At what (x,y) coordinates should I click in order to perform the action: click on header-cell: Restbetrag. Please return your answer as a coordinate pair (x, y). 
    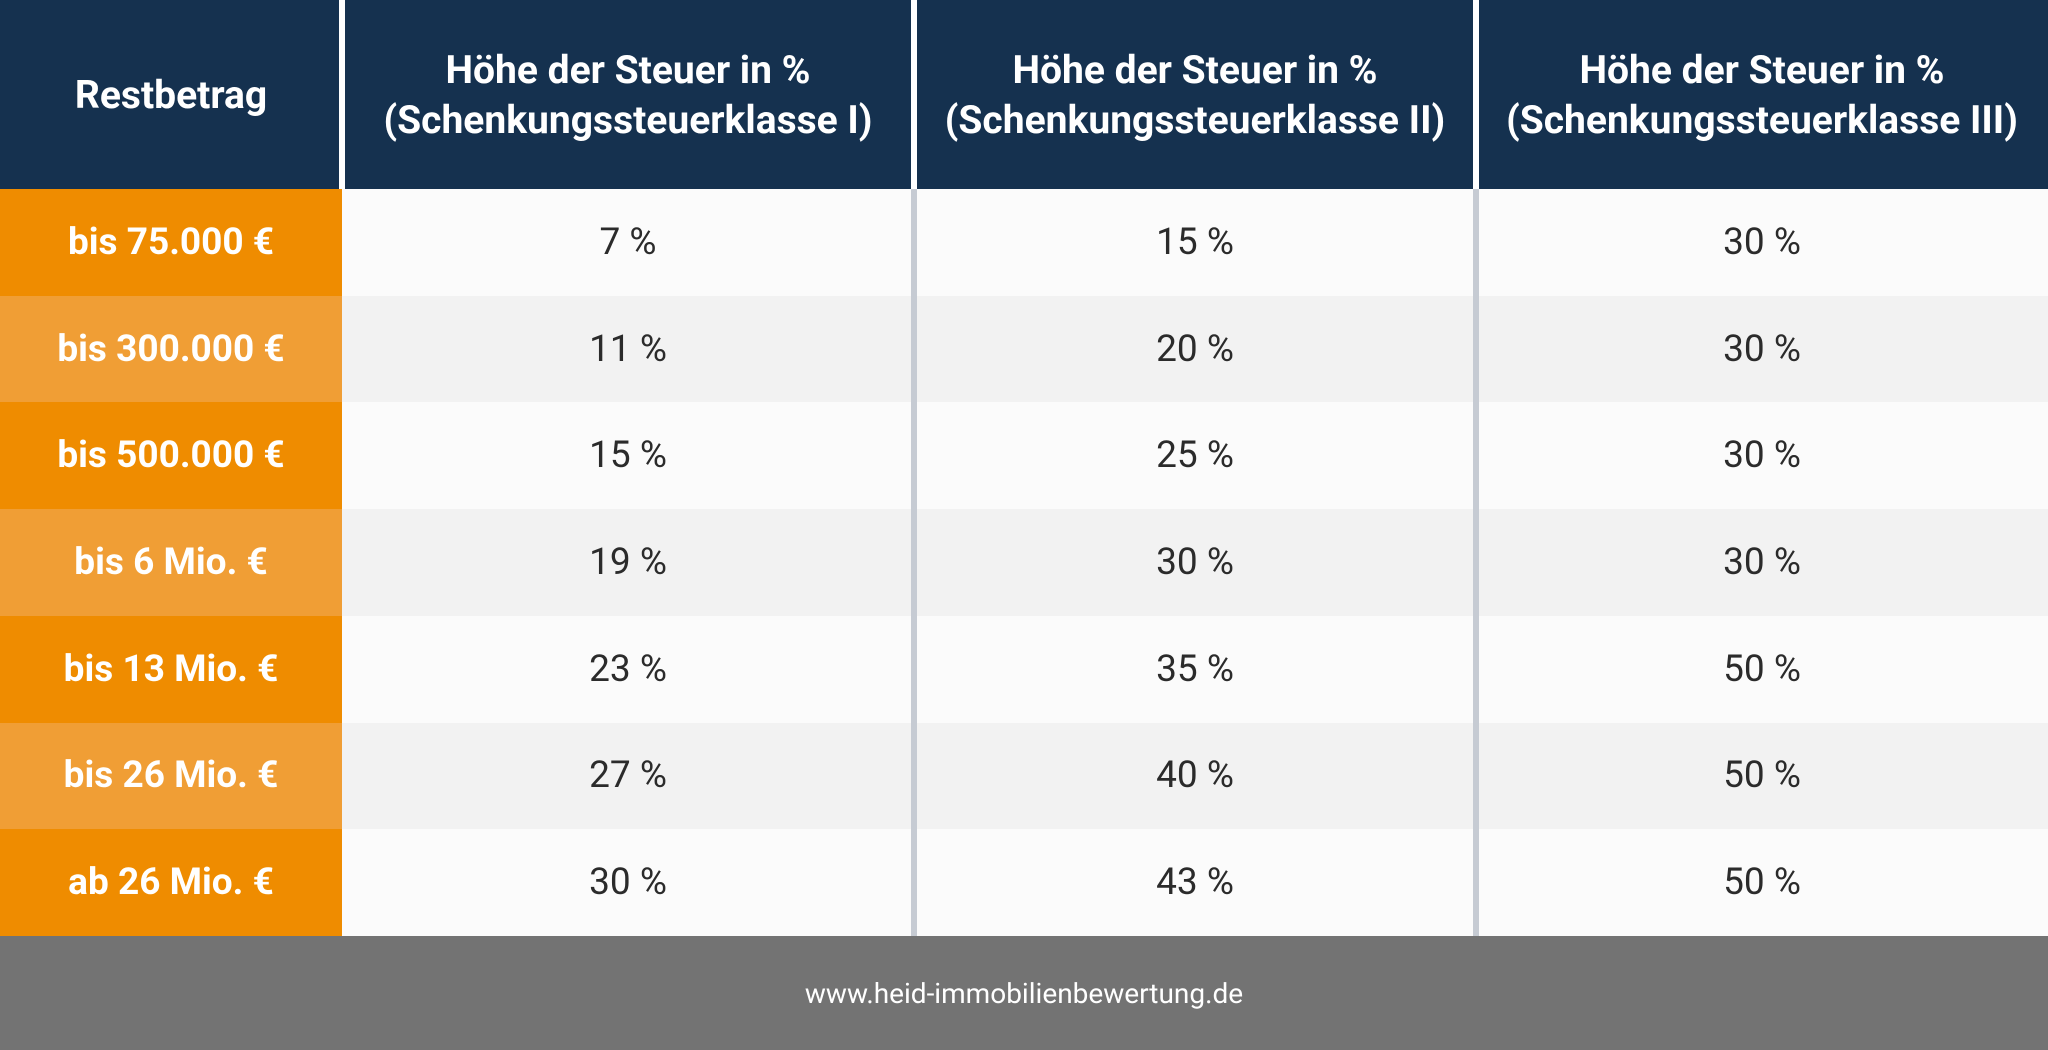
    Looking at the image, I should click on (171, 94).